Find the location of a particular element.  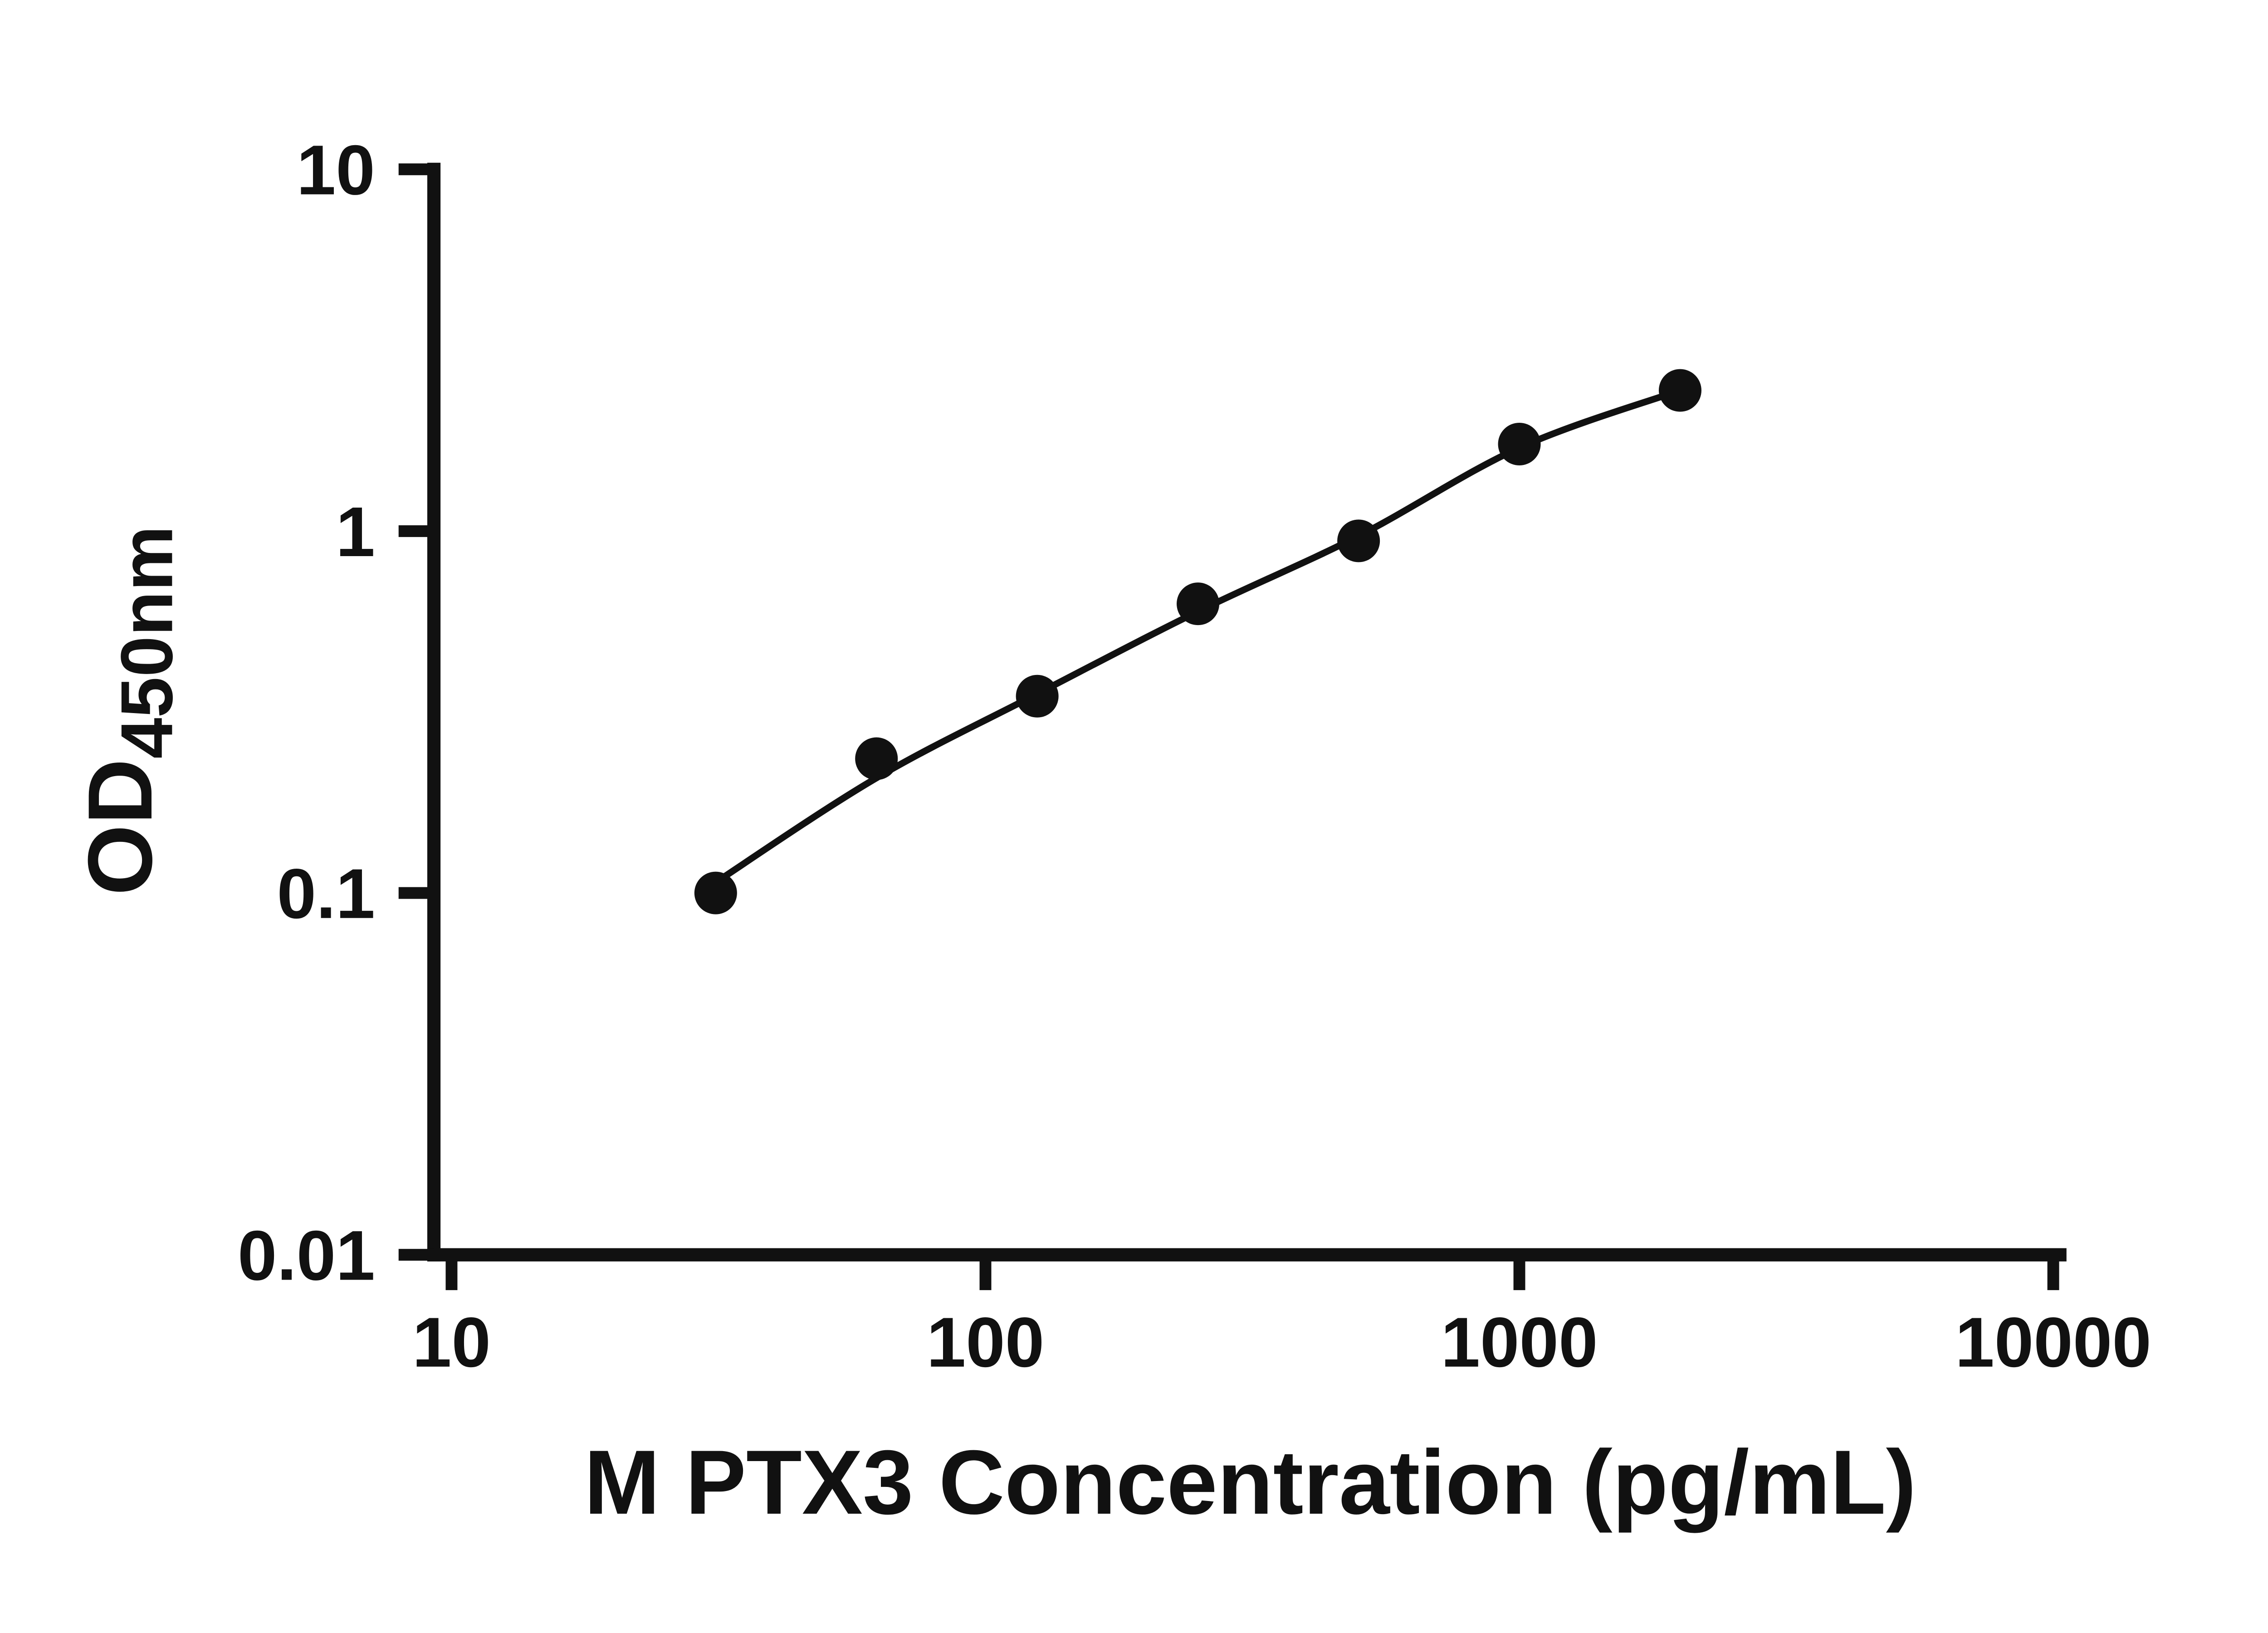

y-axis-title-main: OD is located at coordinates (120, 827).